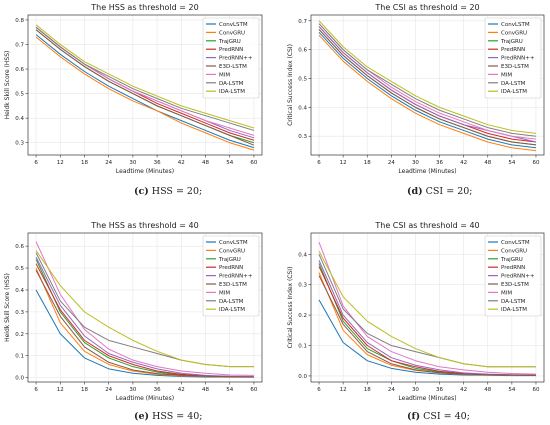 This screenshot has height=425, width=550. Describe the element at coordinates (302, 108) in the screenshot. I see `y-tick-label: 0.4` at that location.